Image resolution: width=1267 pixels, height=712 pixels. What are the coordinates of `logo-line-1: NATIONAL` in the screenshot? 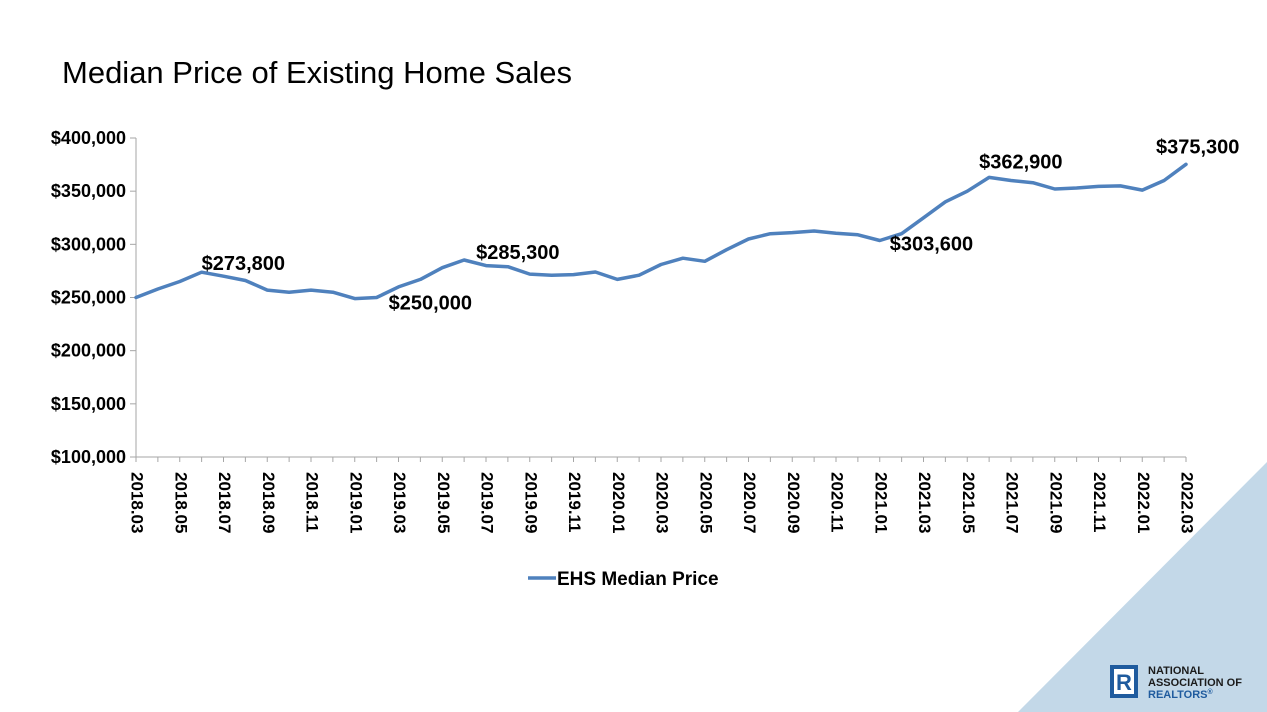 It's located at (1176, 671).